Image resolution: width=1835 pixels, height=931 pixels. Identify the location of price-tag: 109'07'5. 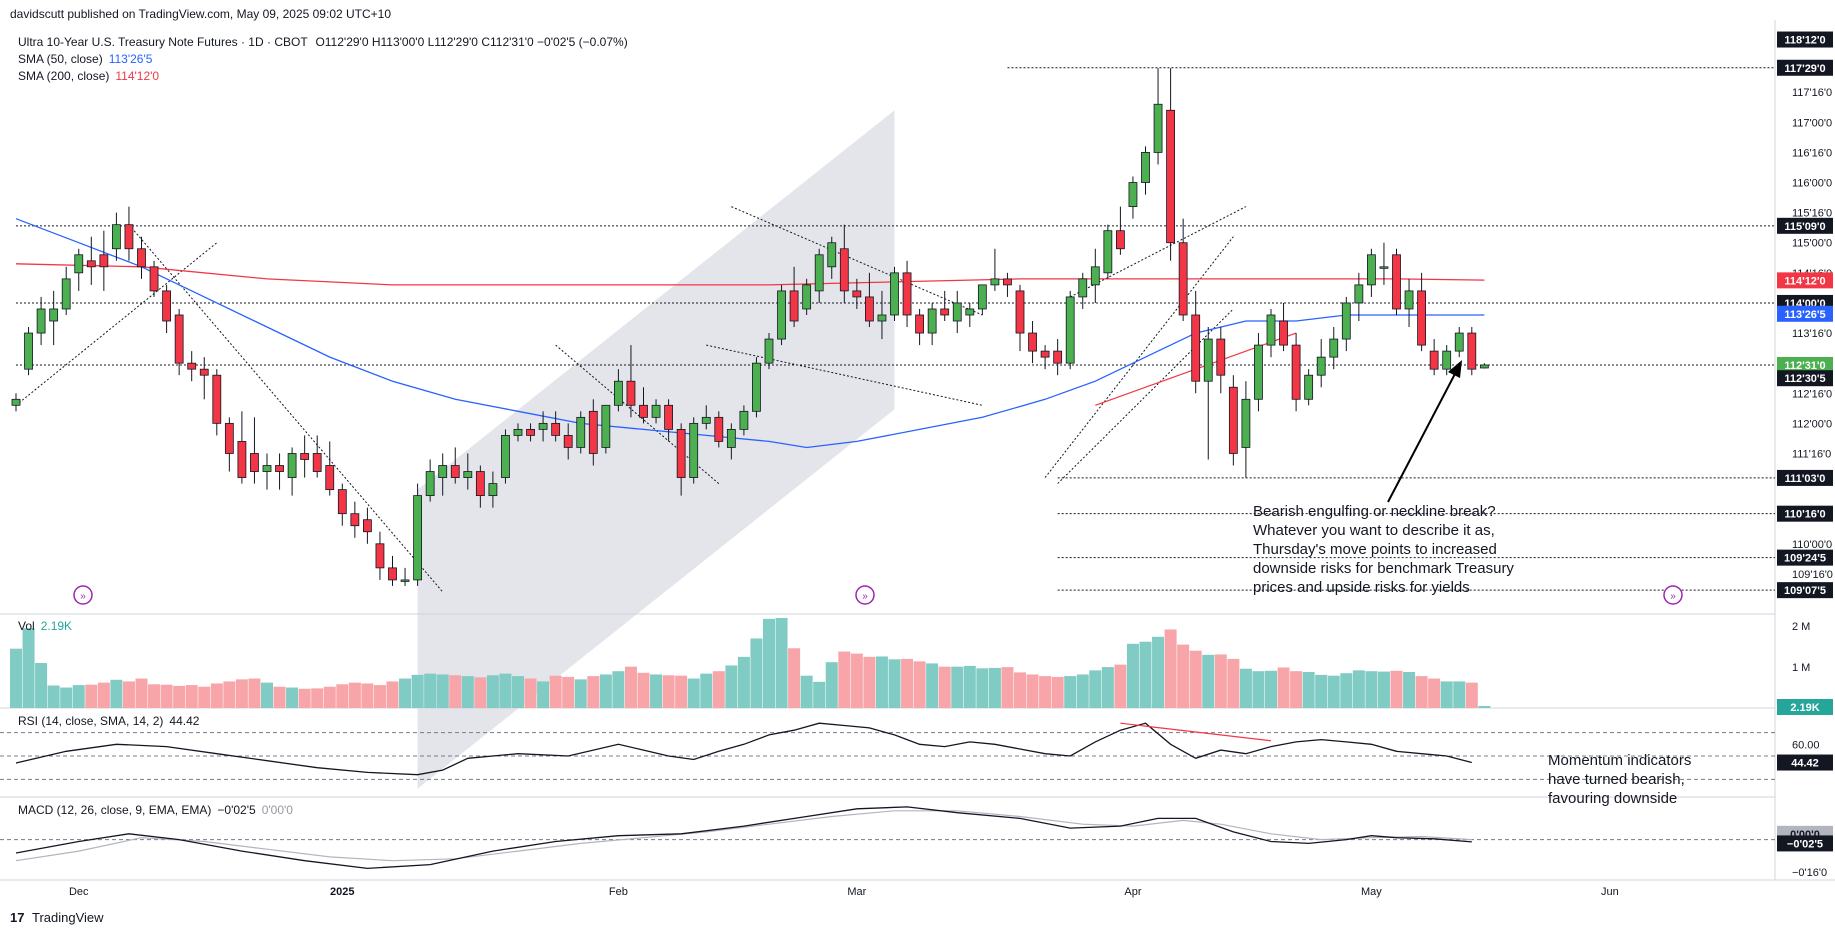
(1805, 590).